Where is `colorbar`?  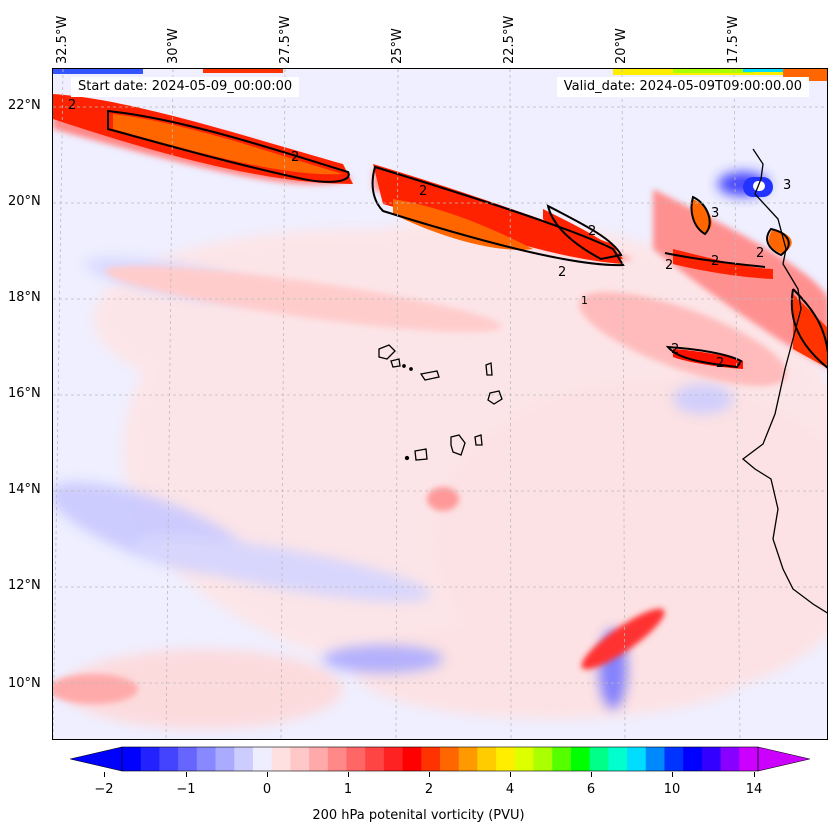 colorbar is located at coordinates (440, 759).